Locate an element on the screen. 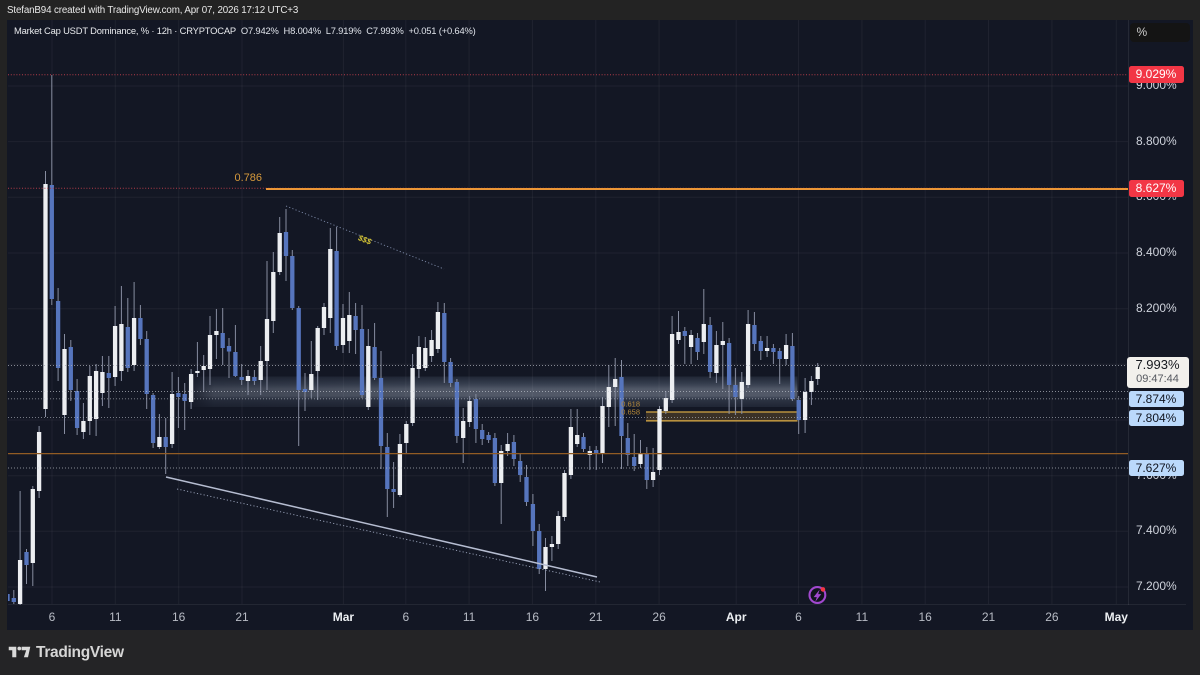 The image size is (1200, 675). svg-text: 0.658 is located at coordinates (630, 412).